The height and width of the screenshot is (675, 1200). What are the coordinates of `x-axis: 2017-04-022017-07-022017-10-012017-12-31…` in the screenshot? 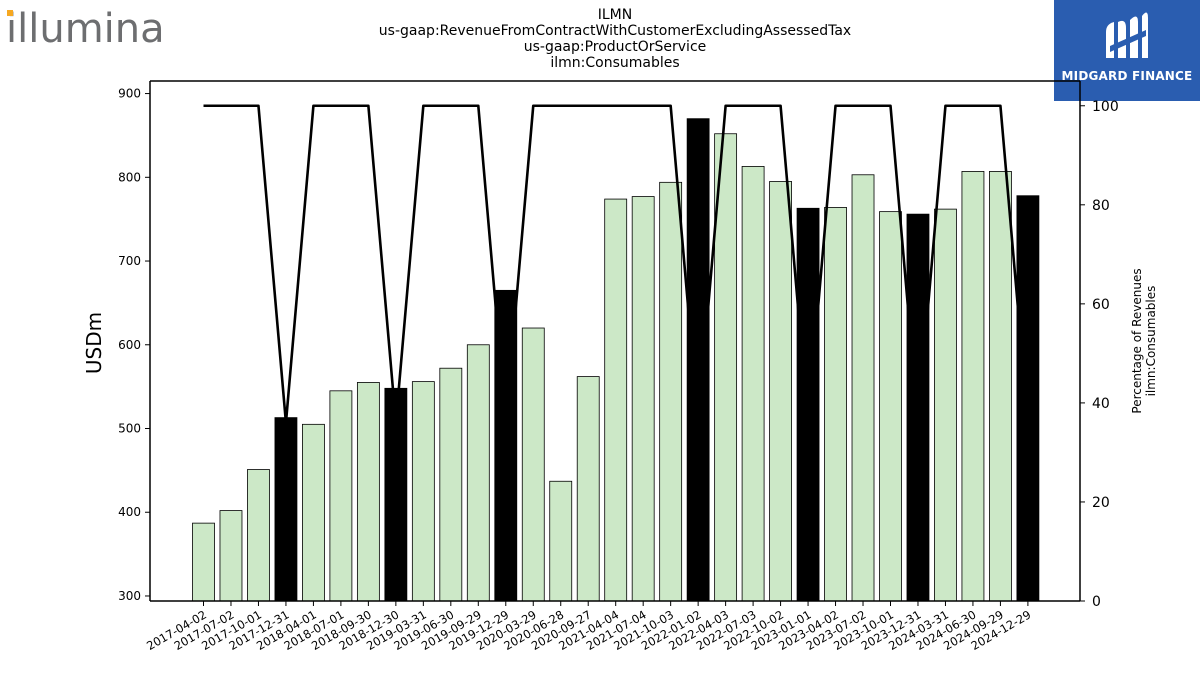 It's located at (588, 627).